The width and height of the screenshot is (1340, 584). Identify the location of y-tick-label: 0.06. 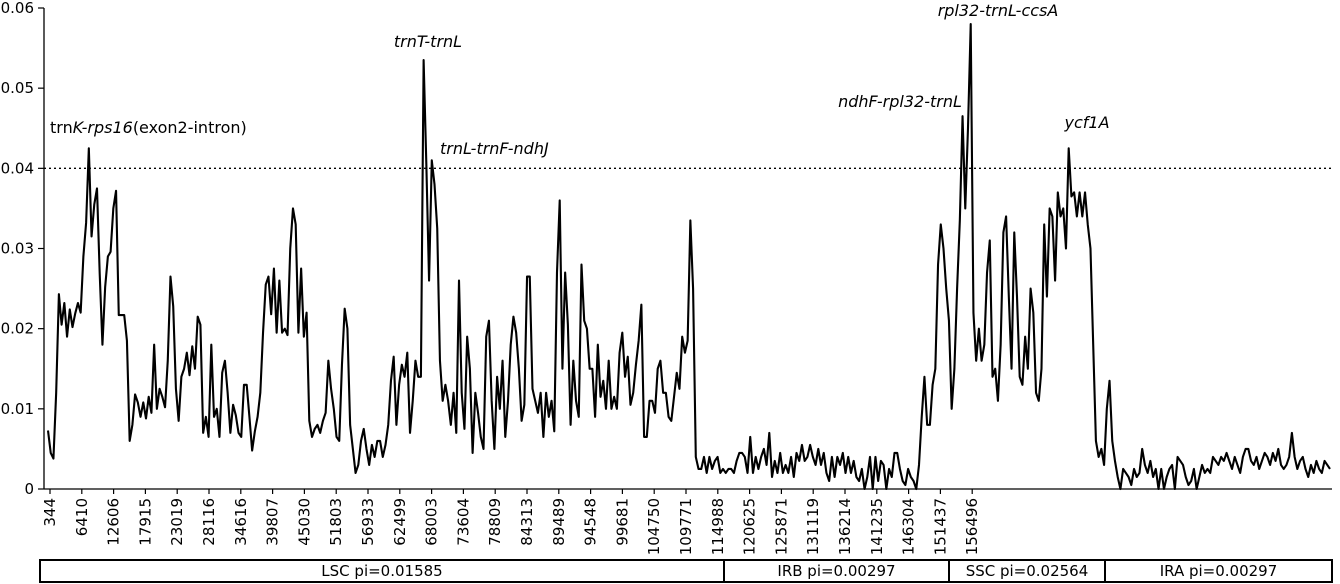
(17, 8).